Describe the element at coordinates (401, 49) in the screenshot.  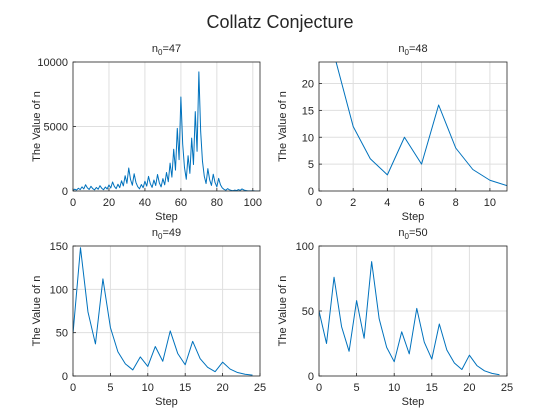
I see `panel-2-title-base: n` at that location.